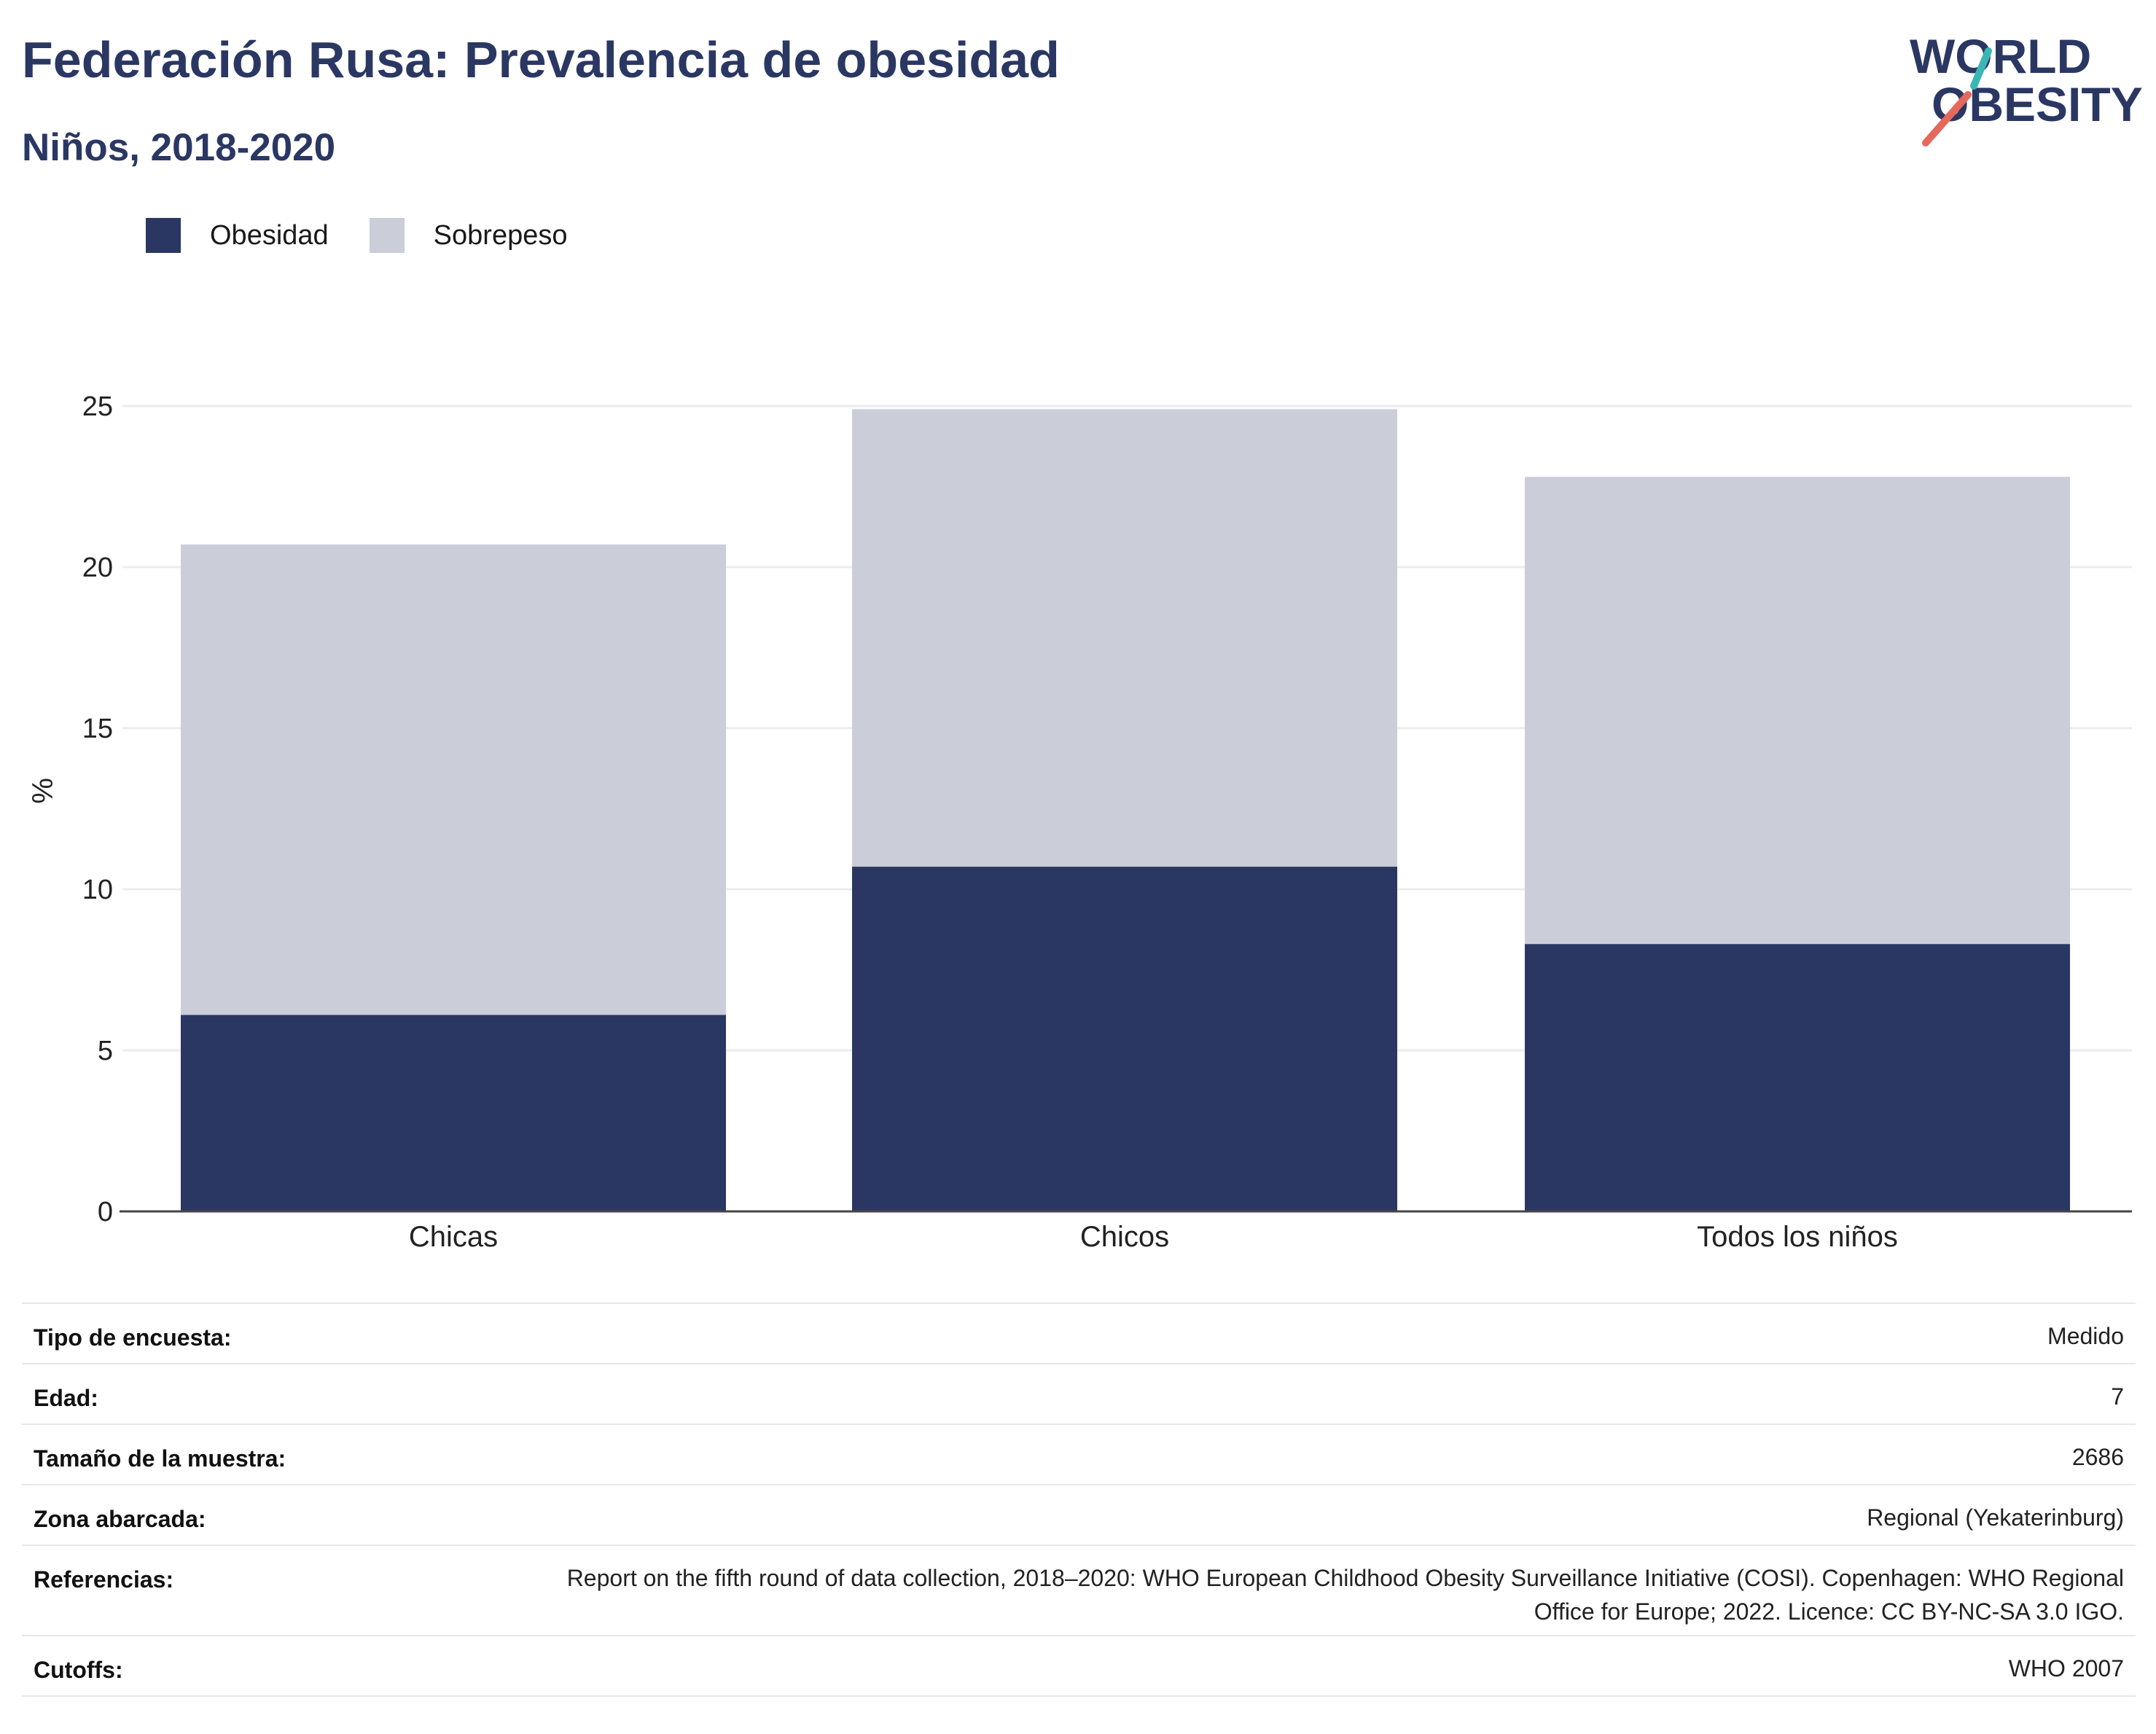 The height and width of the screenshot is (1734, 2156). I want to click on info-label: Cutoffs:, so click(79, 1670).